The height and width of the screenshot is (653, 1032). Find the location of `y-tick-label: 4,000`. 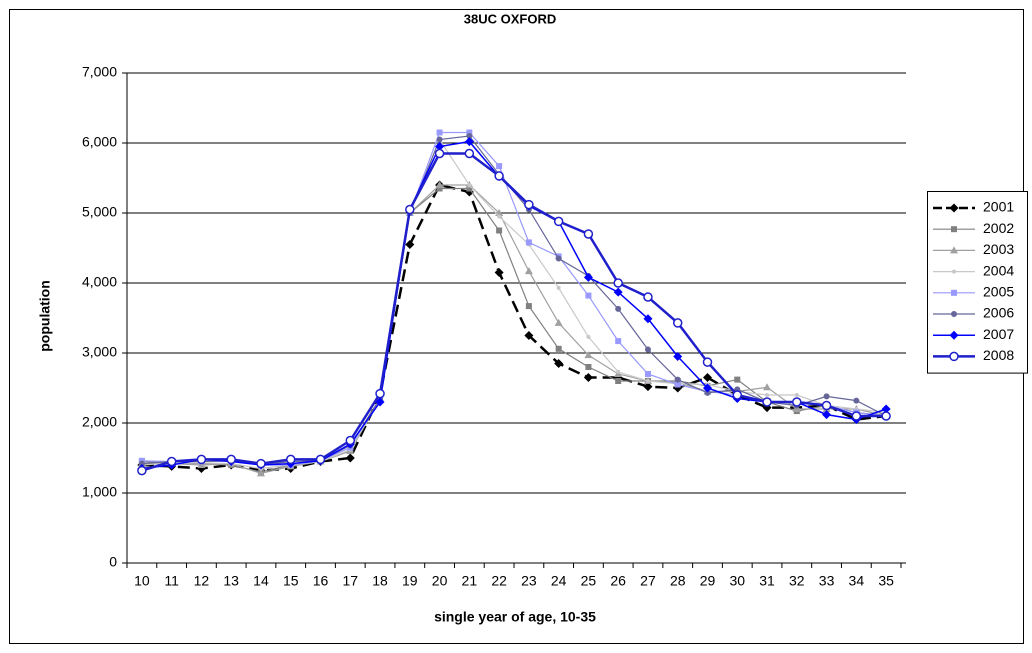

y-tick-label: 4,000 is located at coordinates (99, 282).